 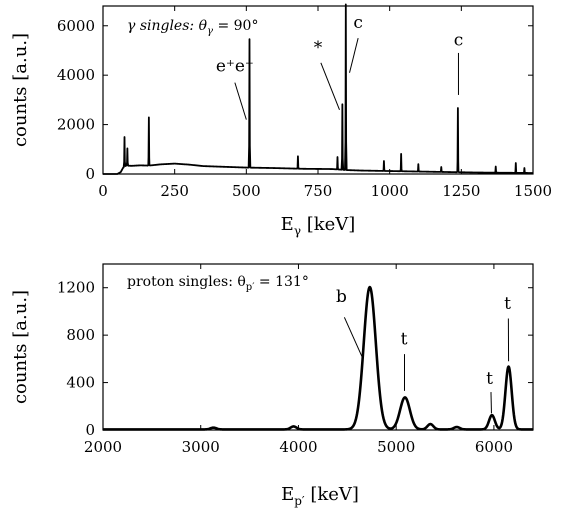 What do you see at coordinates (80, 383) in the screenshot?
I see `proton-y-tick-label: 400` at bounding box center [80, 383].